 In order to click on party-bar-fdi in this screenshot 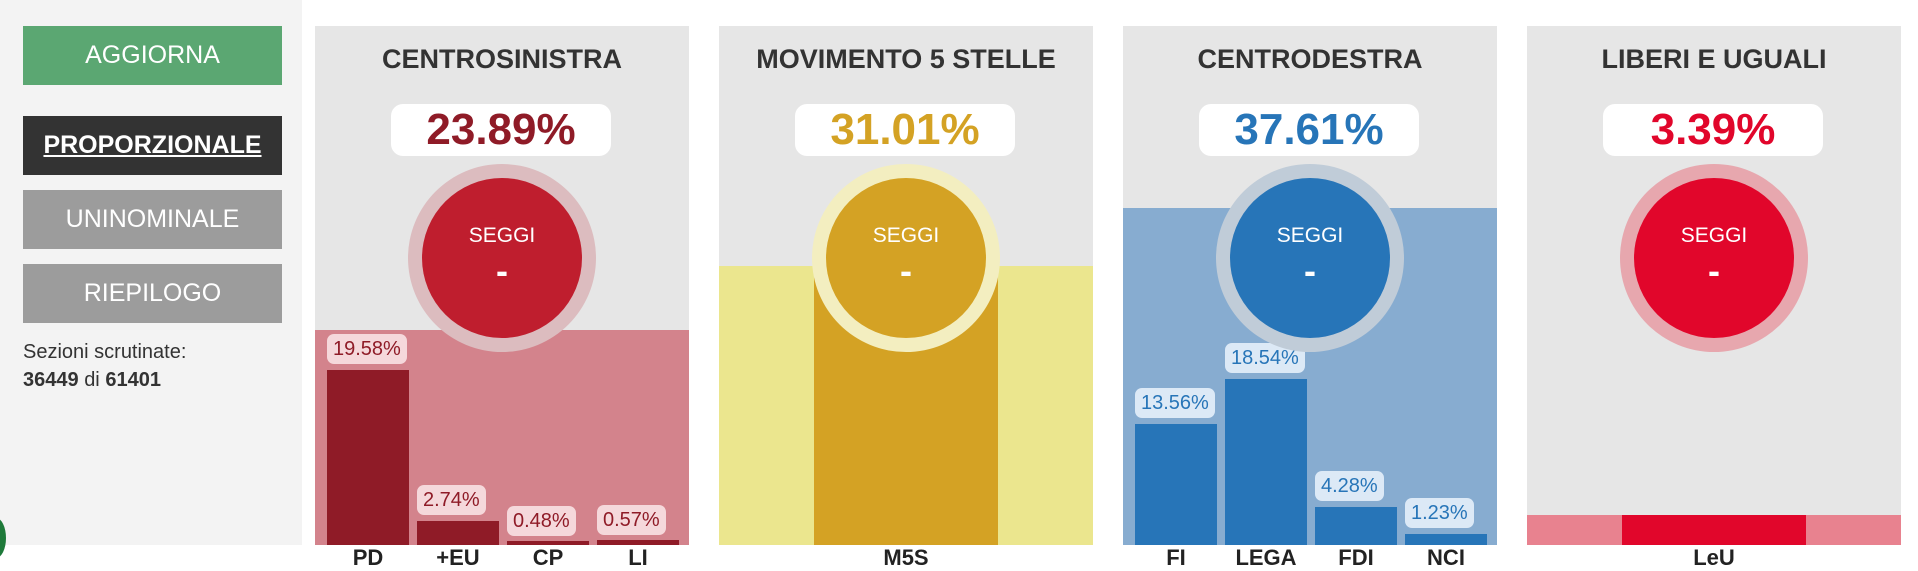, I will do `click(1356, 526)`.